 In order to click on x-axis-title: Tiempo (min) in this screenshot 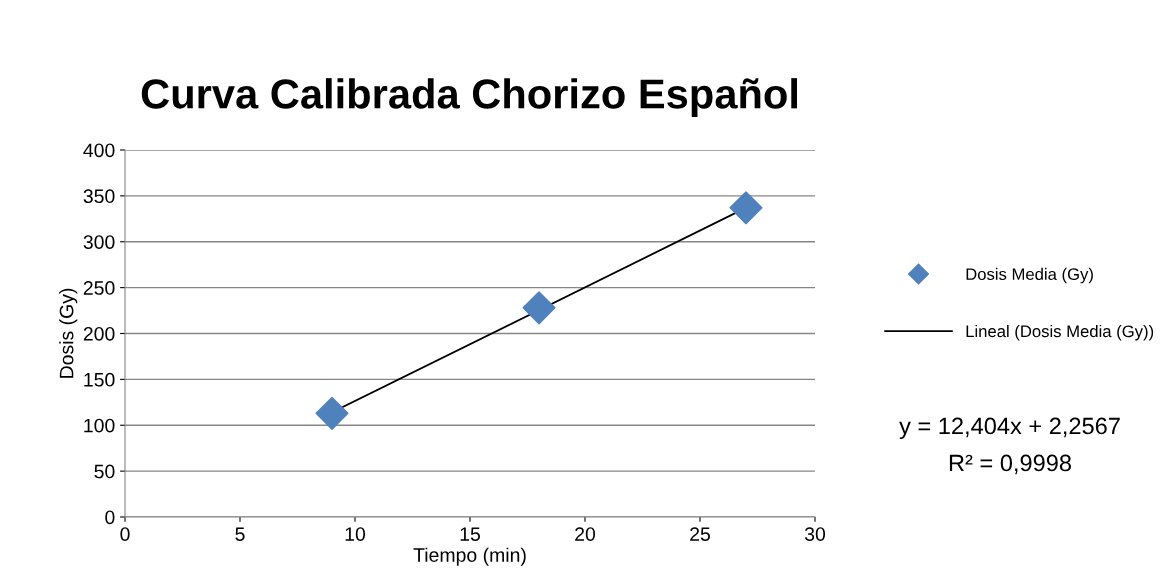, I will do `click(469, 556)`.